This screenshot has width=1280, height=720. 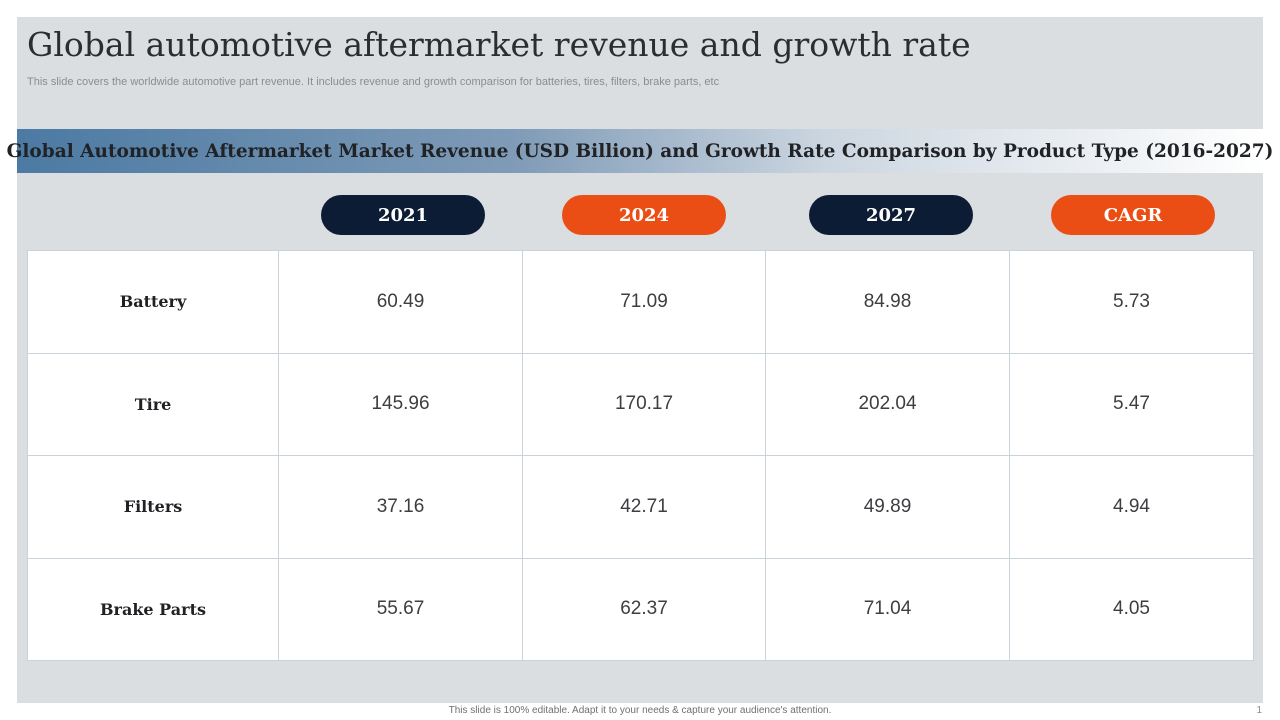 What do you see at coordinates (1131, 404) in the screenshot?
I see `table-cell: 5.47` at bounding box center [1131, 404].